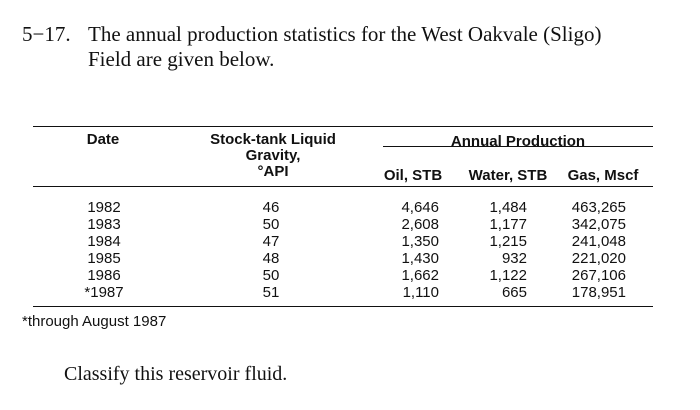 The image size is (700, 410). I want to click on cell-date: 1984, so click(104, 241).